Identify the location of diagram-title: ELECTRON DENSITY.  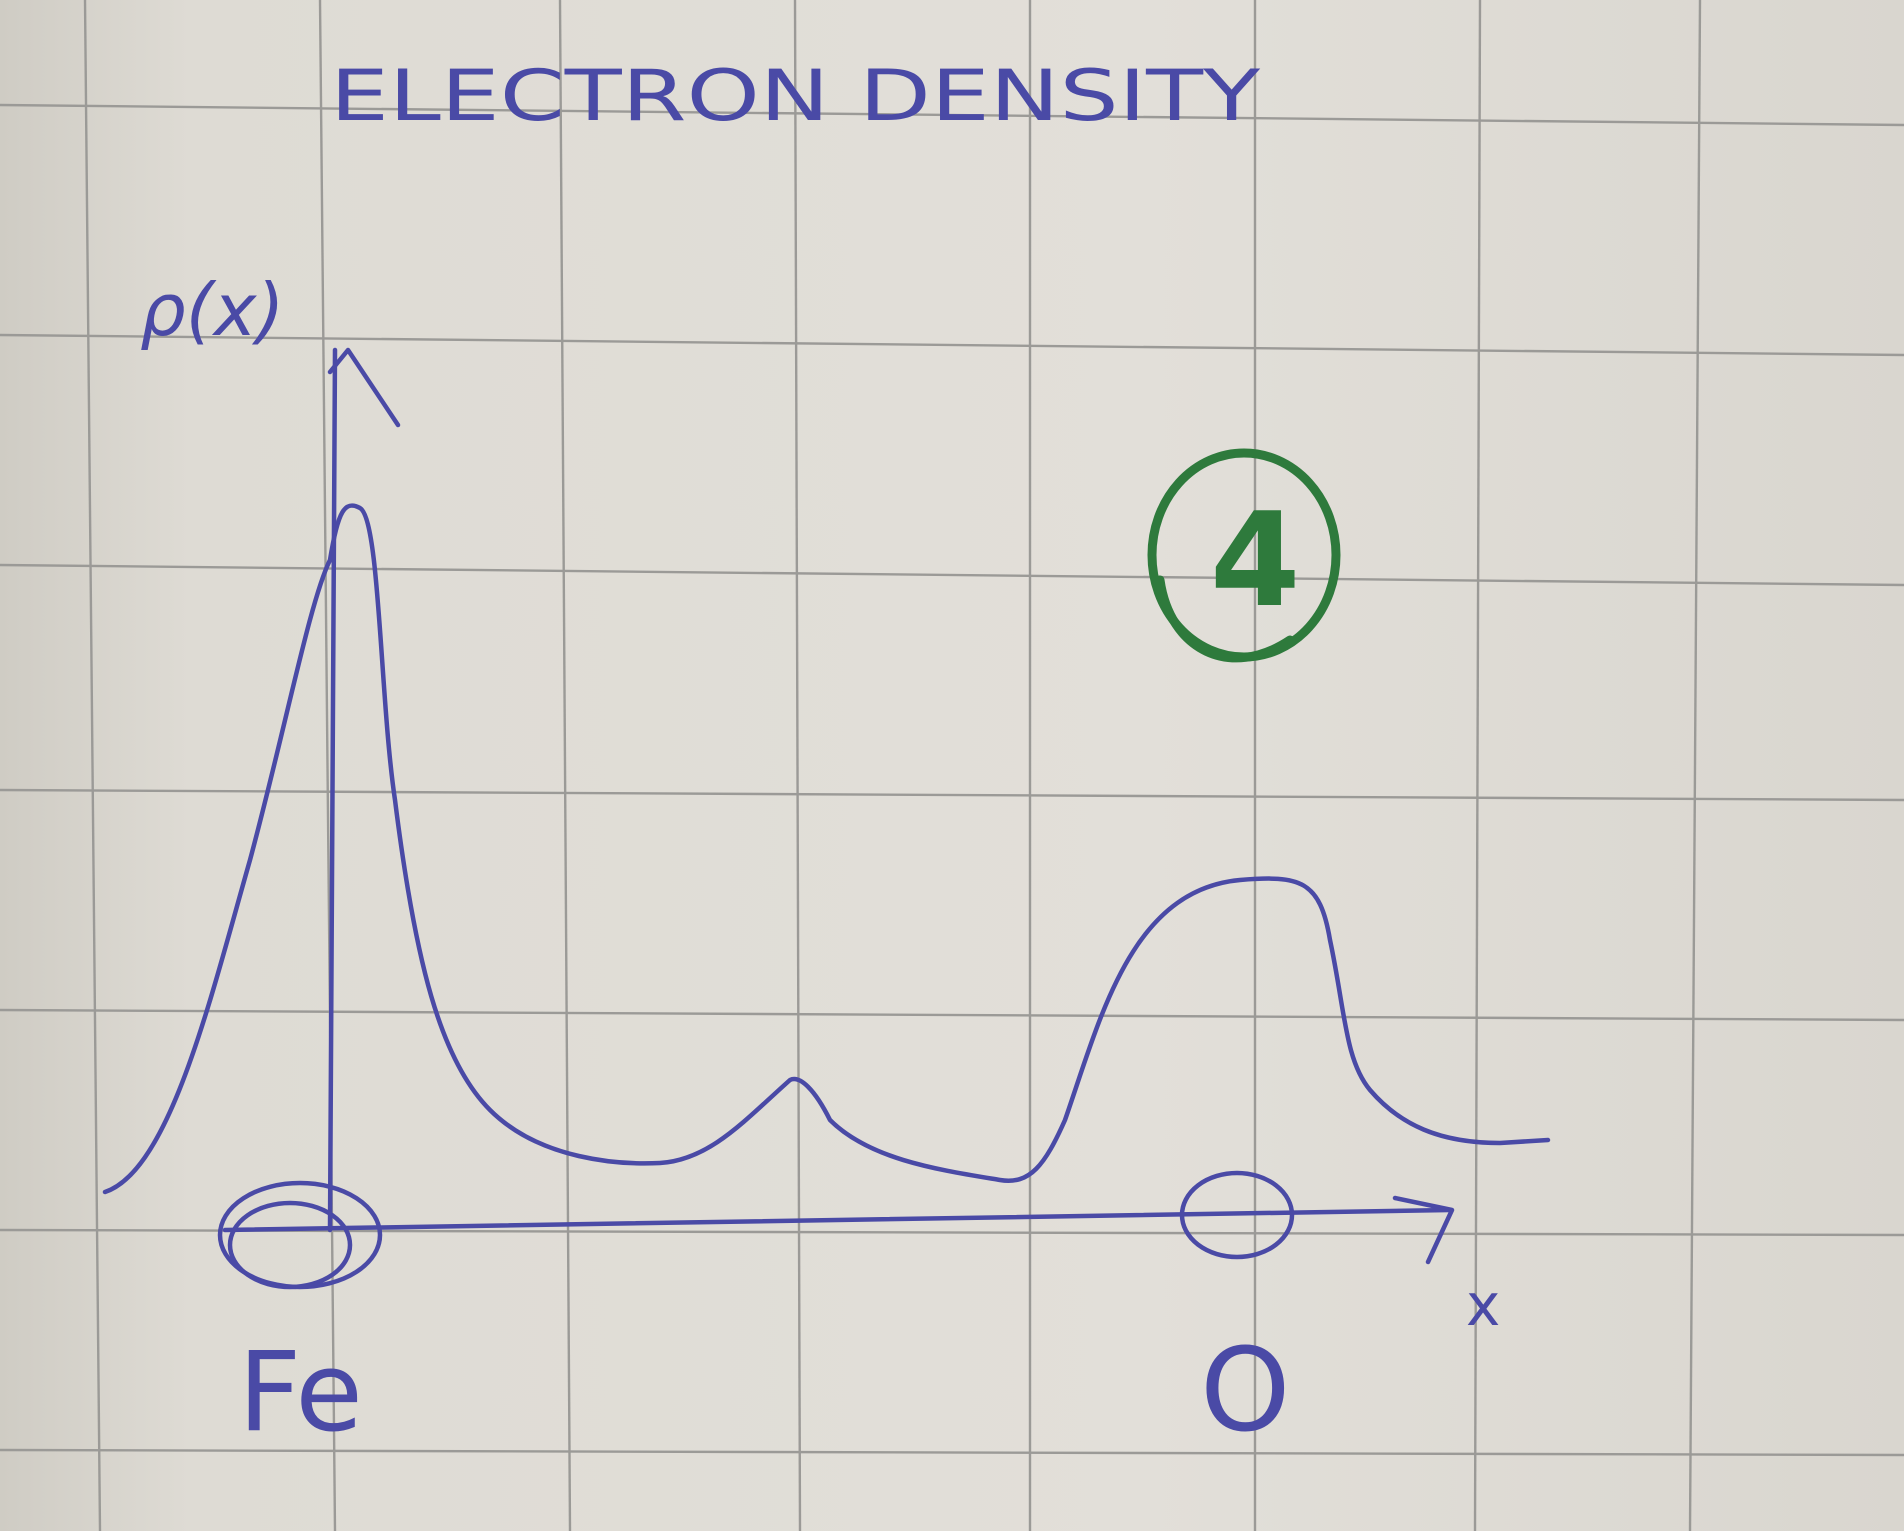
(795, 96).